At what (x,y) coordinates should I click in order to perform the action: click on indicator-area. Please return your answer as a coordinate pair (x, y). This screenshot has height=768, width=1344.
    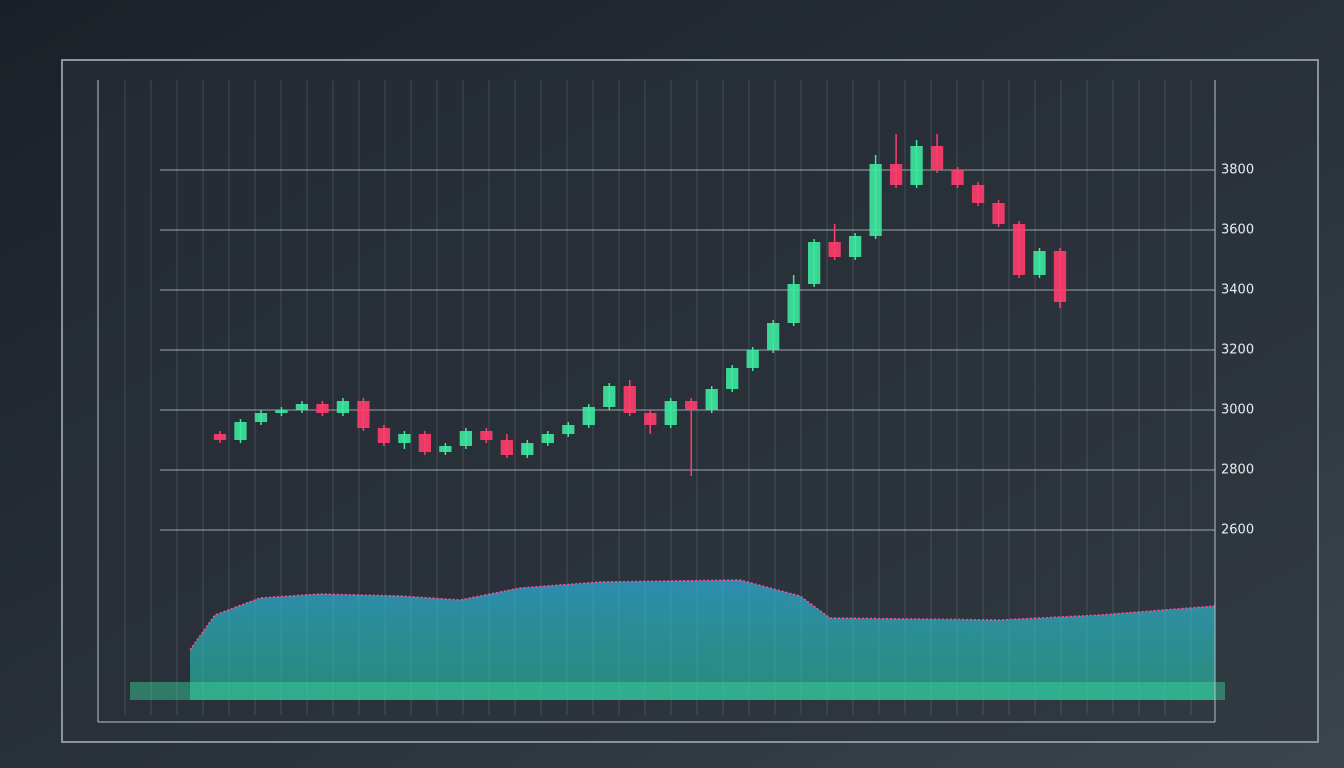
    Looking at the image, I should click on (702, 640).